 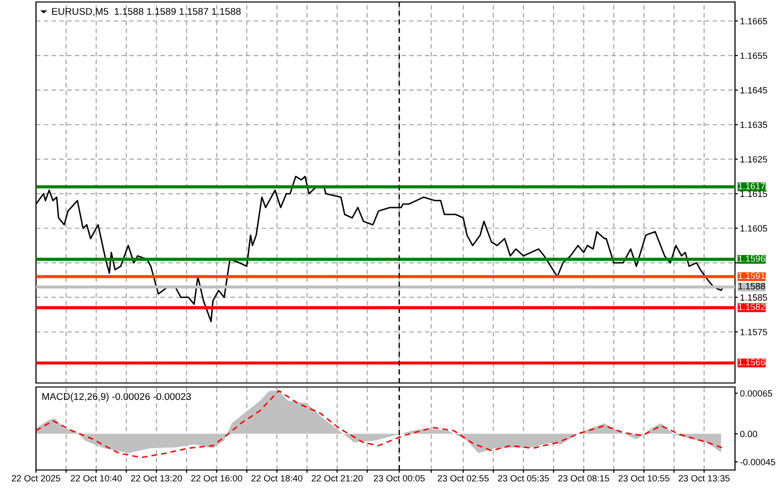 What do you see at coordinates (116, 397) in the screenshot?
I see `text: MACD(12,26,9) -0.00026 -0.00023` at bounding box center [116, 397].